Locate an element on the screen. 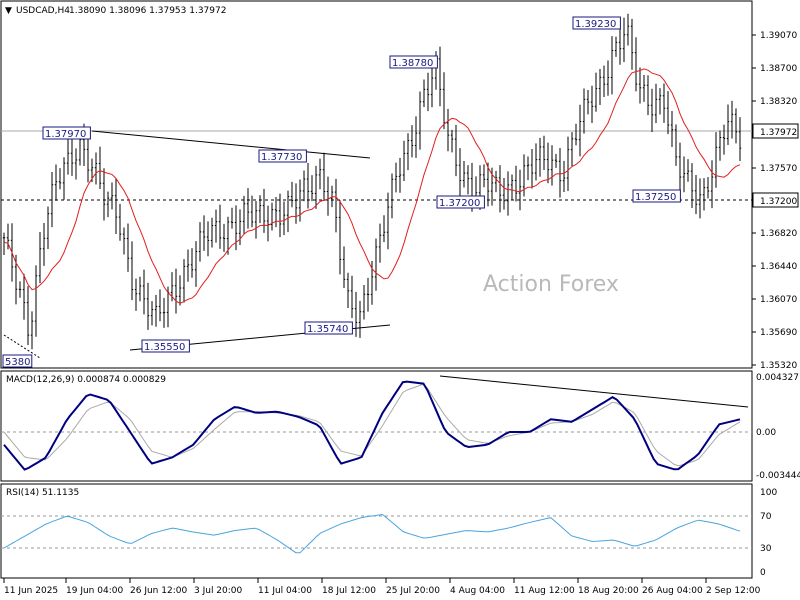  price-tick-label: 1.38320 is located at coordinates (778, 102).